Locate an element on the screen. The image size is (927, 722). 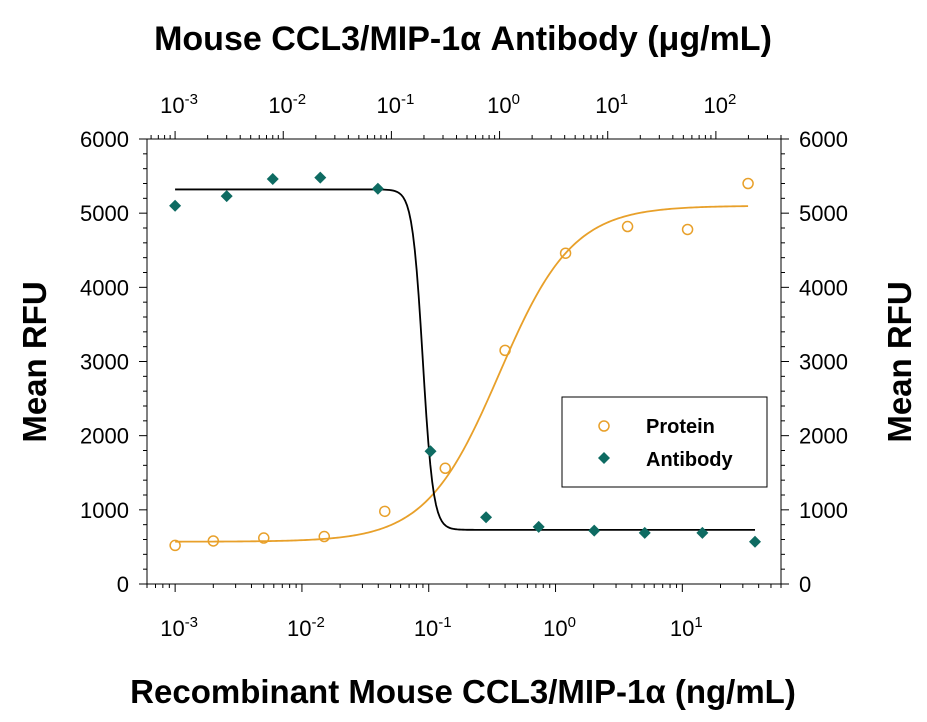
y-axis-left-tick-labels: 0 1000 2000 3000 4000 5000 6000 is located at coordinates (104, 362).